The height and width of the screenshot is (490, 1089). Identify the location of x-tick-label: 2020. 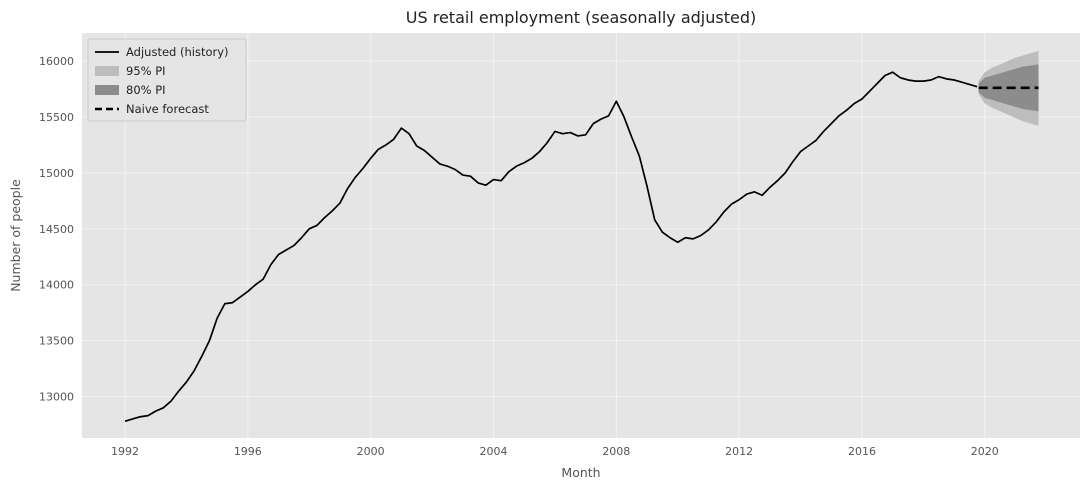
(985, 451).